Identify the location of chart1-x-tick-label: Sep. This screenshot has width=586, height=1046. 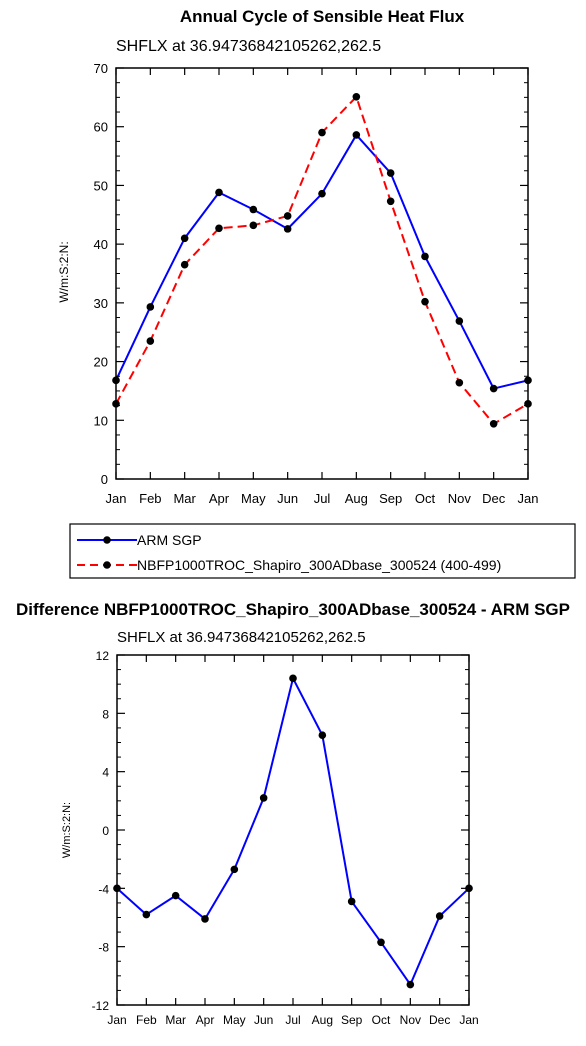
(390, 498).